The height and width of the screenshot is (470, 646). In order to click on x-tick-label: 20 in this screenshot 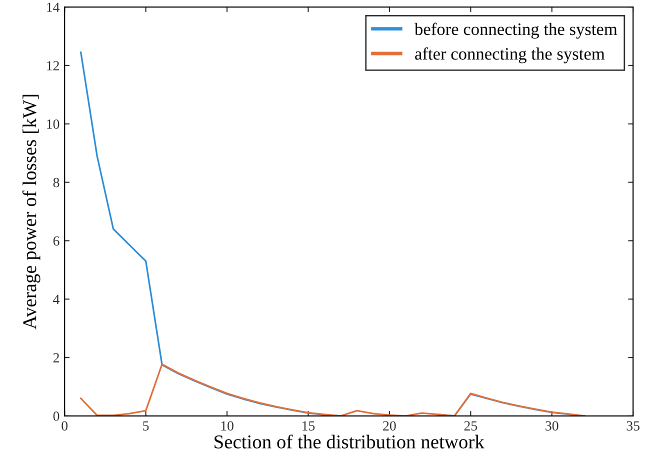, I will do `click(389, 426)`.